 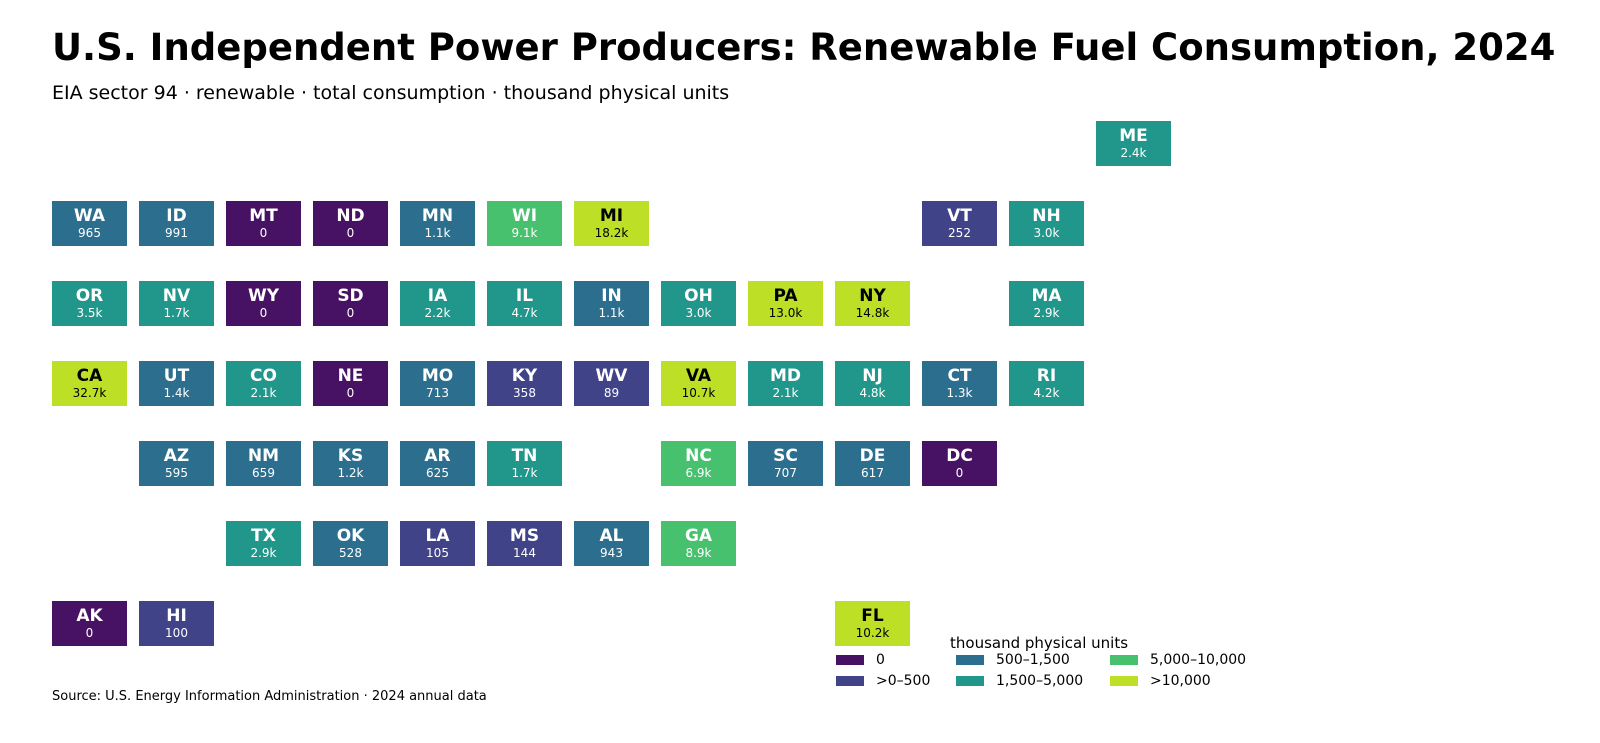 What do you see at coordinates (1198, 660) in the screenshot?
I see `legend-label: 5,000–10,000` at bounding box center [1198, 660].